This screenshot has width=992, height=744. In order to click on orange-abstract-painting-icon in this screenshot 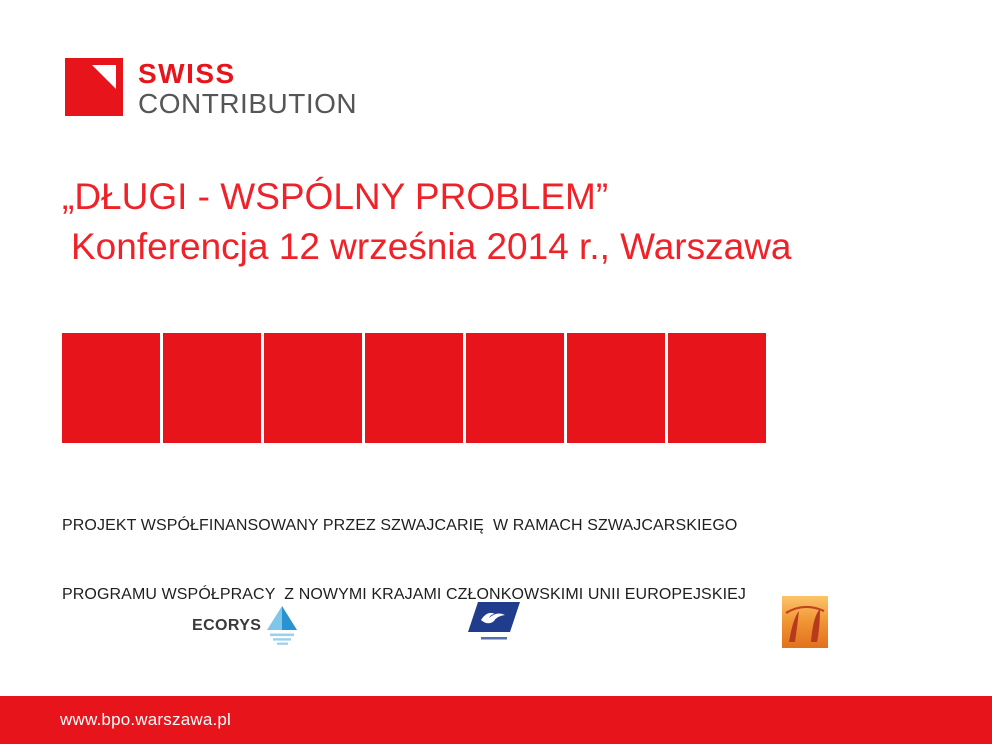, I will do `click(805, 624)`.